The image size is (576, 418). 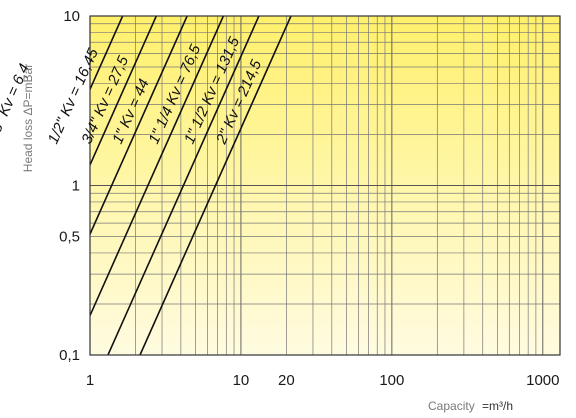 What do you see at coordinates (241, 380) in the screenshot?
I see `x-tick-label: 10` at bounding box center [241, 380].